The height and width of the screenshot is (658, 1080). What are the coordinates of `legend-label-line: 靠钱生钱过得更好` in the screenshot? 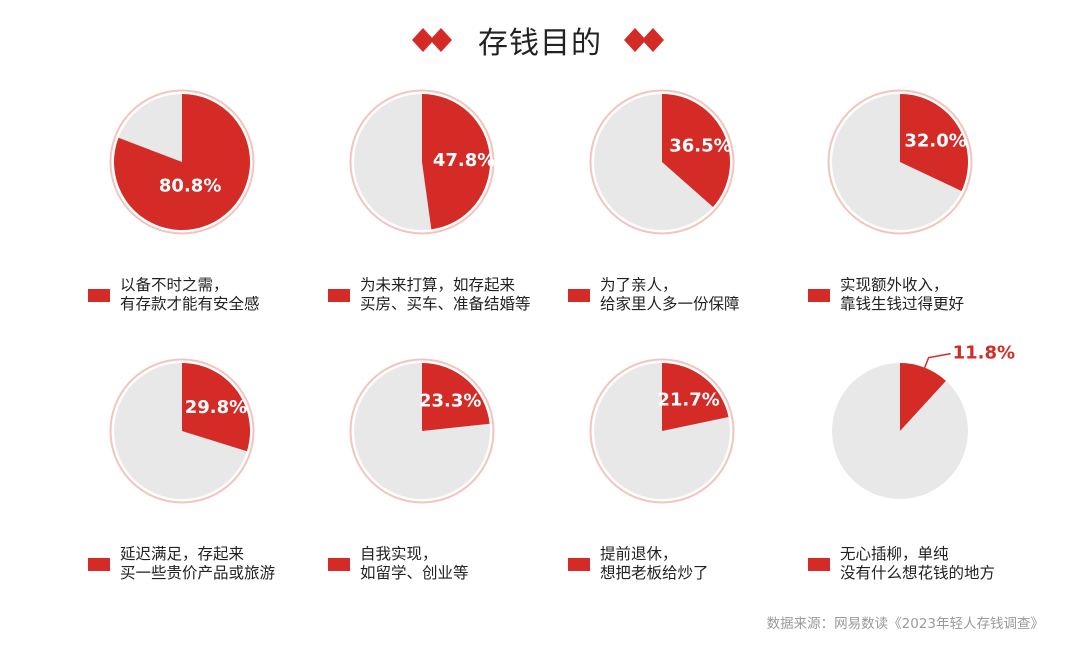 It's located at (902, 304).